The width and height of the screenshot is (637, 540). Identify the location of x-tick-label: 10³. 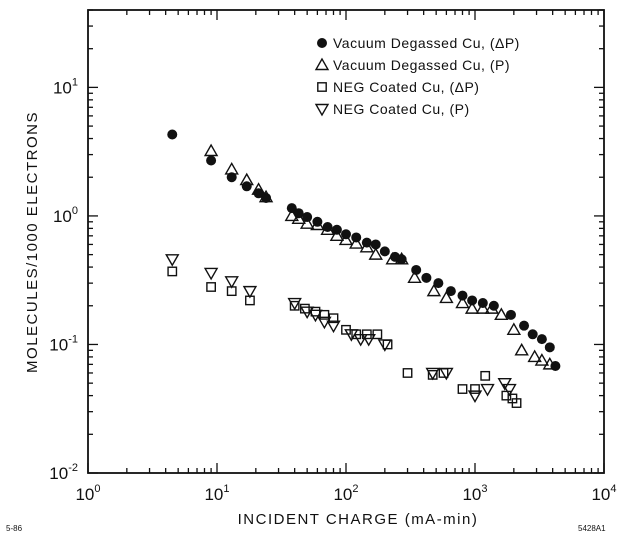
(474, 493).